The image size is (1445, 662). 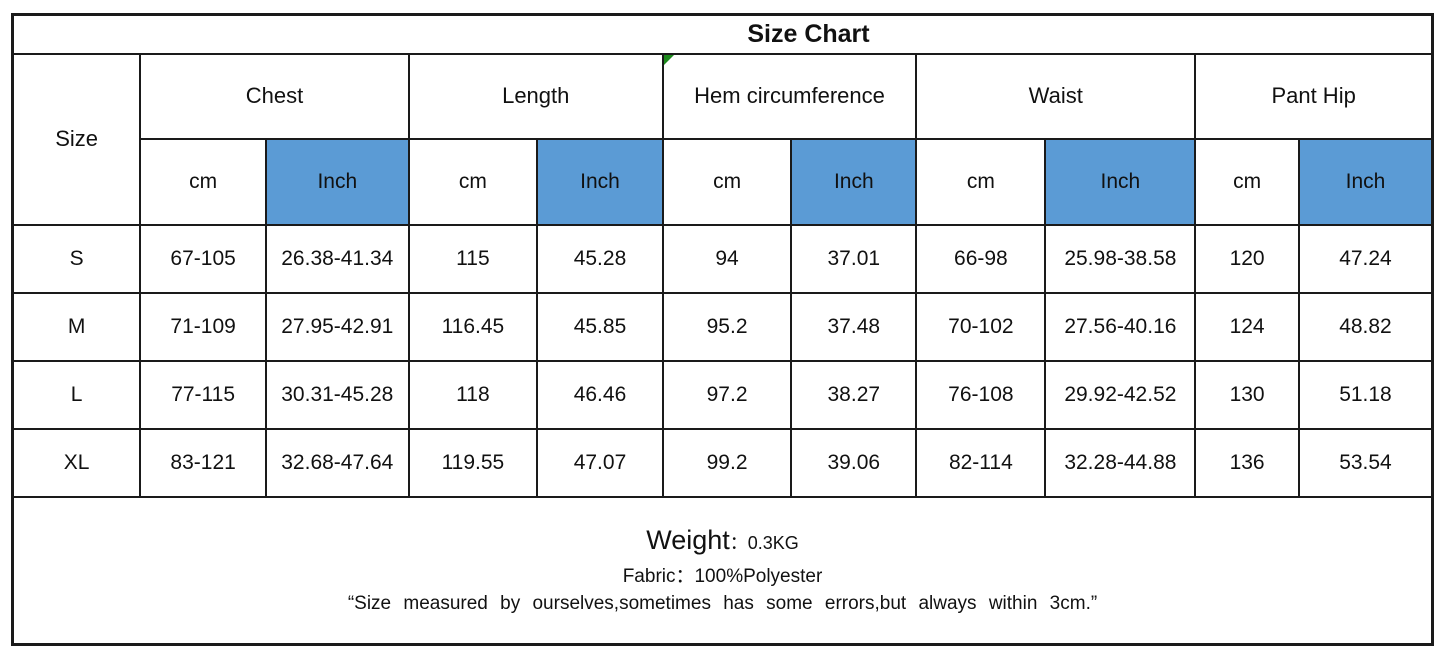 What do you see at coordinates (1365, 326) in the screenshot?
I see `cell-pant-hip-inch: 48.82` at bounding box center [1365, 326].